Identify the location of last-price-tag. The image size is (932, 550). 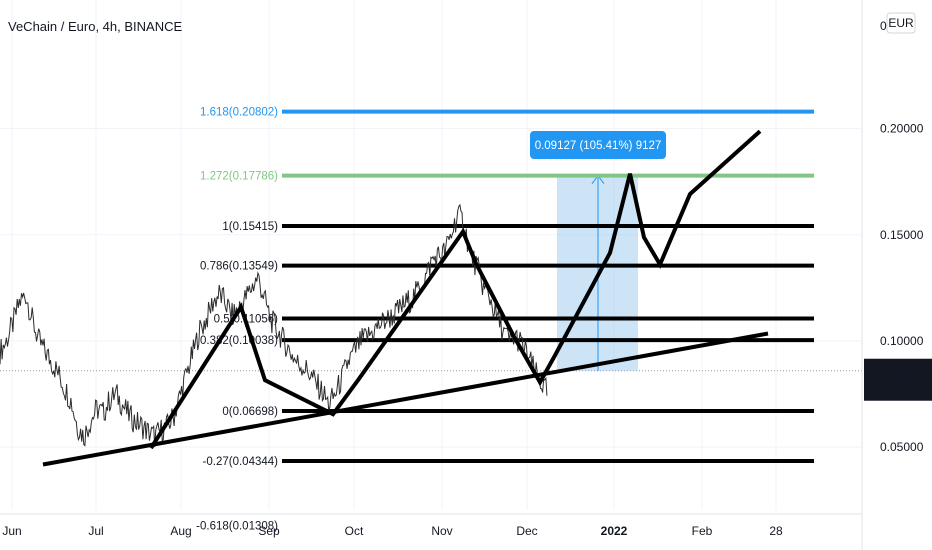
(898, 379).